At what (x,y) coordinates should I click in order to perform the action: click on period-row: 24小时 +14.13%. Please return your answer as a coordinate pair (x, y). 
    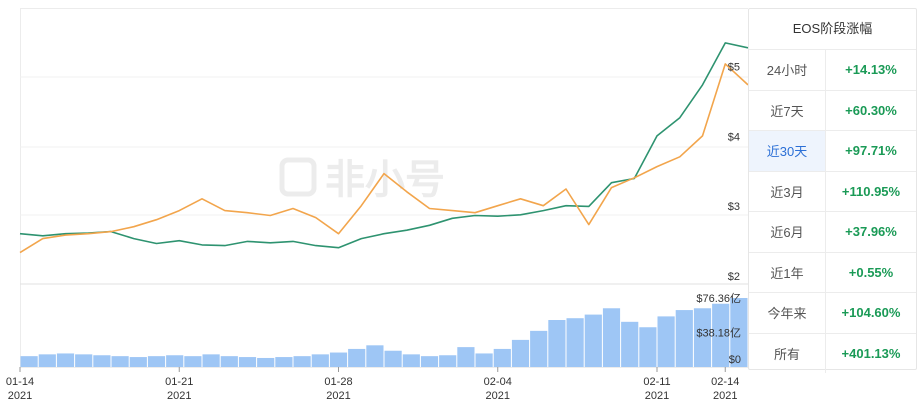
    Looking at the image, I should click on (832, 70).